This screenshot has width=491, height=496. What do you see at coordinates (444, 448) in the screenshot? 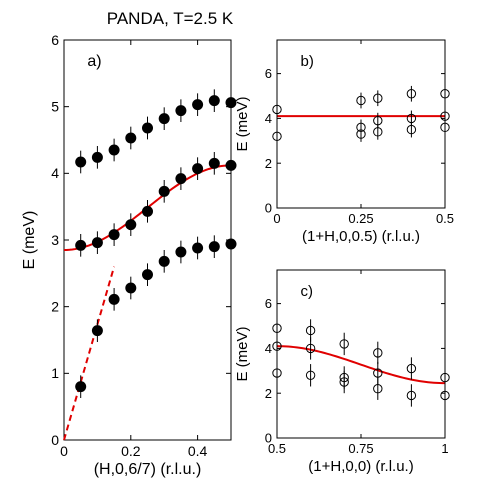
I see `x-tick-label: 1` at bounding box center [444, 448].